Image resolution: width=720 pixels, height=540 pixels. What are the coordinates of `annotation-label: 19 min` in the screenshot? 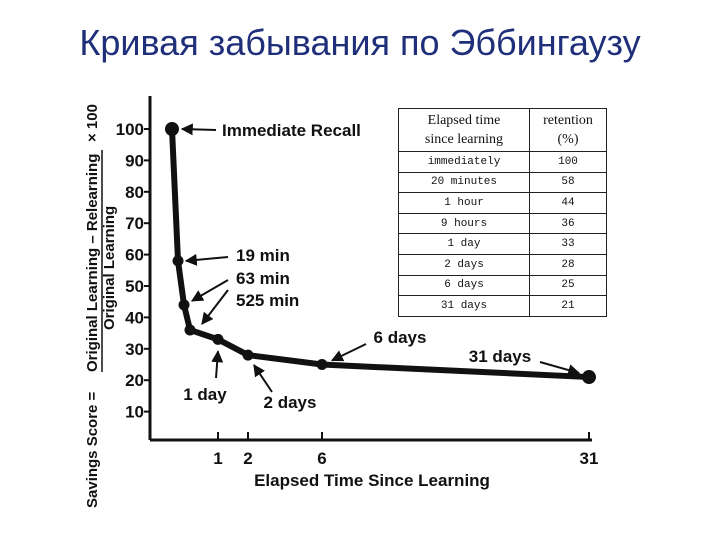 It's located at (263, 255).